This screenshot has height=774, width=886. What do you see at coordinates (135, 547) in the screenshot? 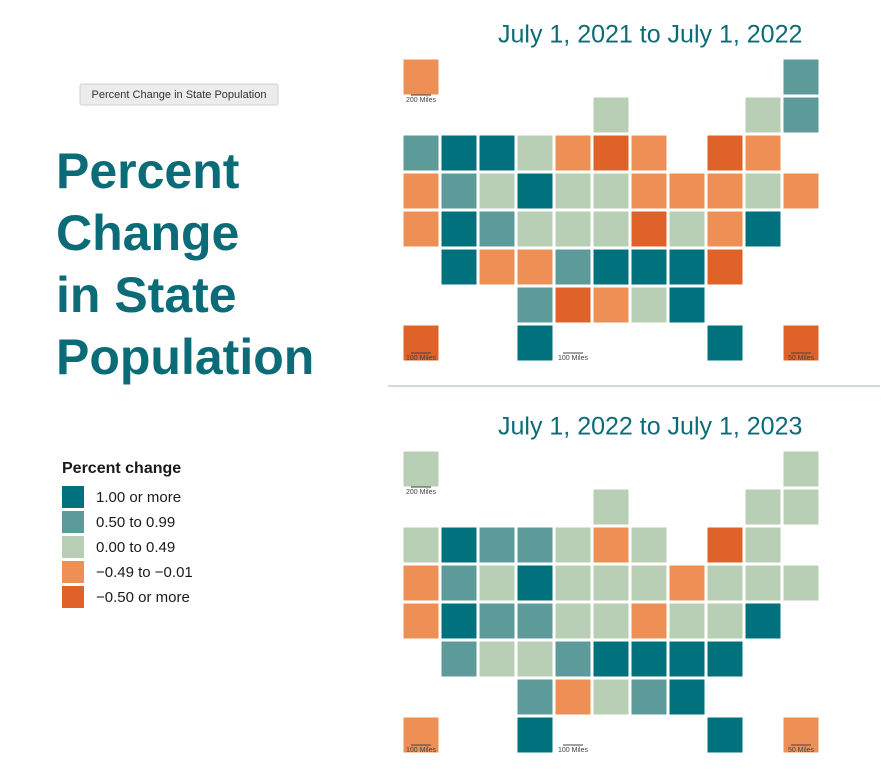
I see `legend-label: 0.00 to 0.49` at bounding box center [135, 547].